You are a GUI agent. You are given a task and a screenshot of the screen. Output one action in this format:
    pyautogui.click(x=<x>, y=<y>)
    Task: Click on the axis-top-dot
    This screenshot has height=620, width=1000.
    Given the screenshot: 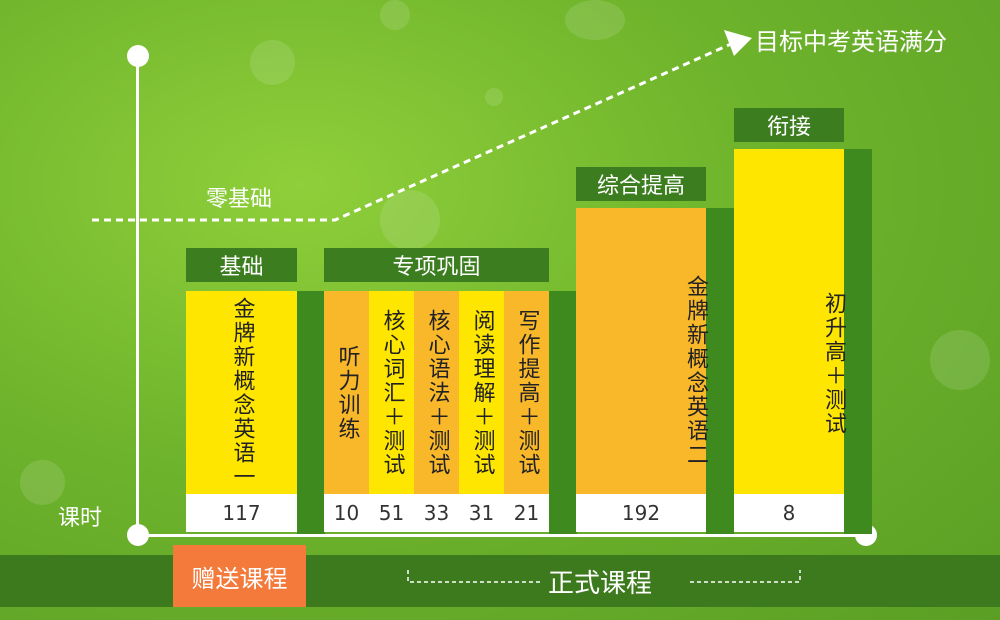 What is the action you would take?
    pyautogui.click(x=138, y=56)
    